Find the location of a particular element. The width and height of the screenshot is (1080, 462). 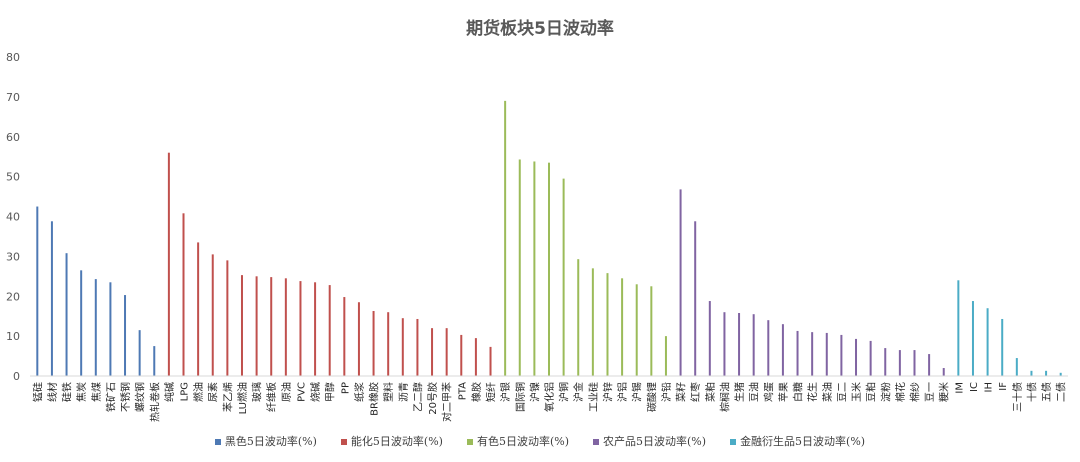

legend-item: 黑色5日波动率(%) is located at coordinates (265, 441).